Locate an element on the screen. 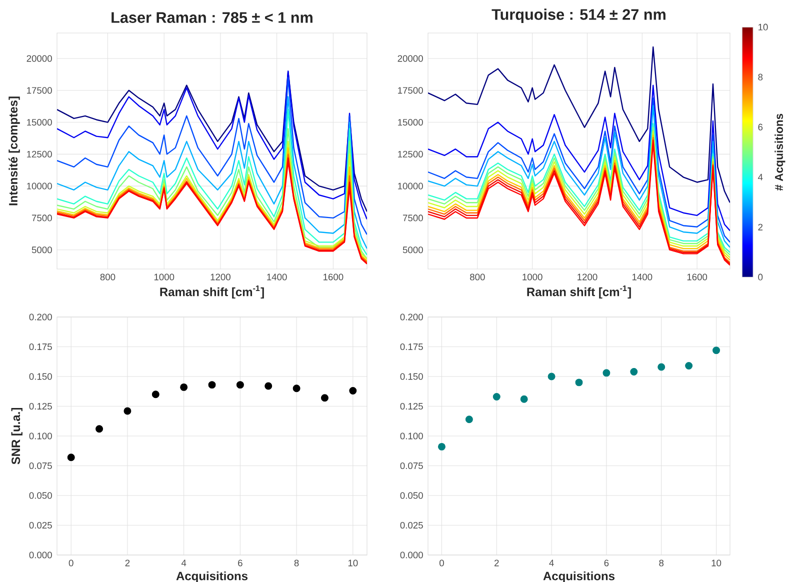  color-bar-label: 10 is located at coordinates (763, 27).